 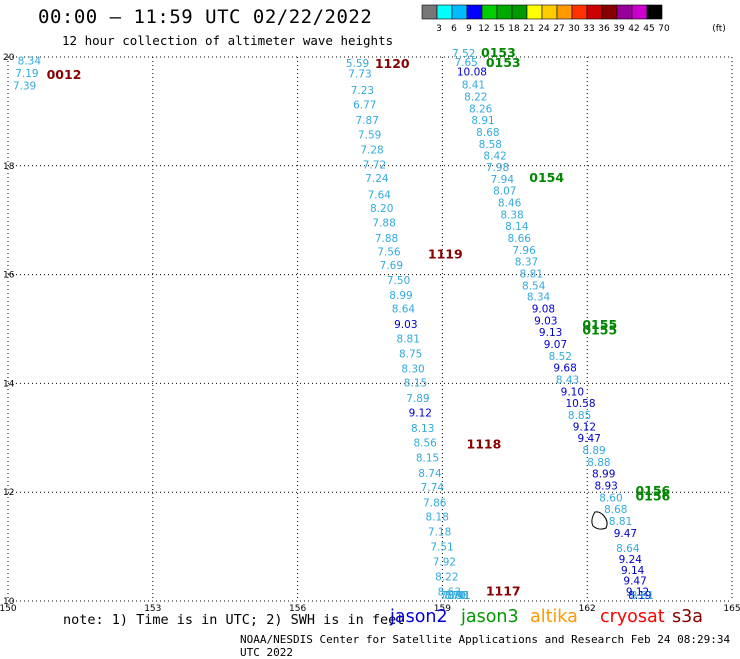 I want to click on swh-value-label: 8.75, so click(x=410, y=354).